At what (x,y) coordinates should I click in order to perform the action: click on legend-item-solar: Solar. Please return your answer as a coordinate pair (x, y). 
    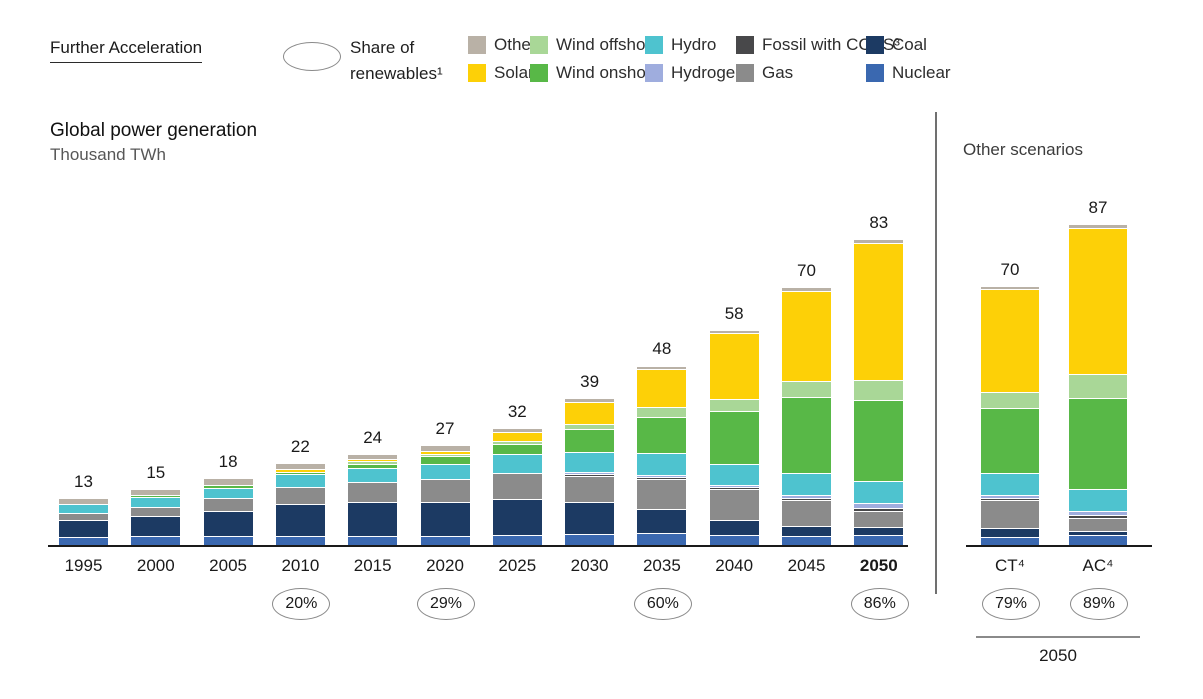
    Looking at the image, I should click on (501, 73).